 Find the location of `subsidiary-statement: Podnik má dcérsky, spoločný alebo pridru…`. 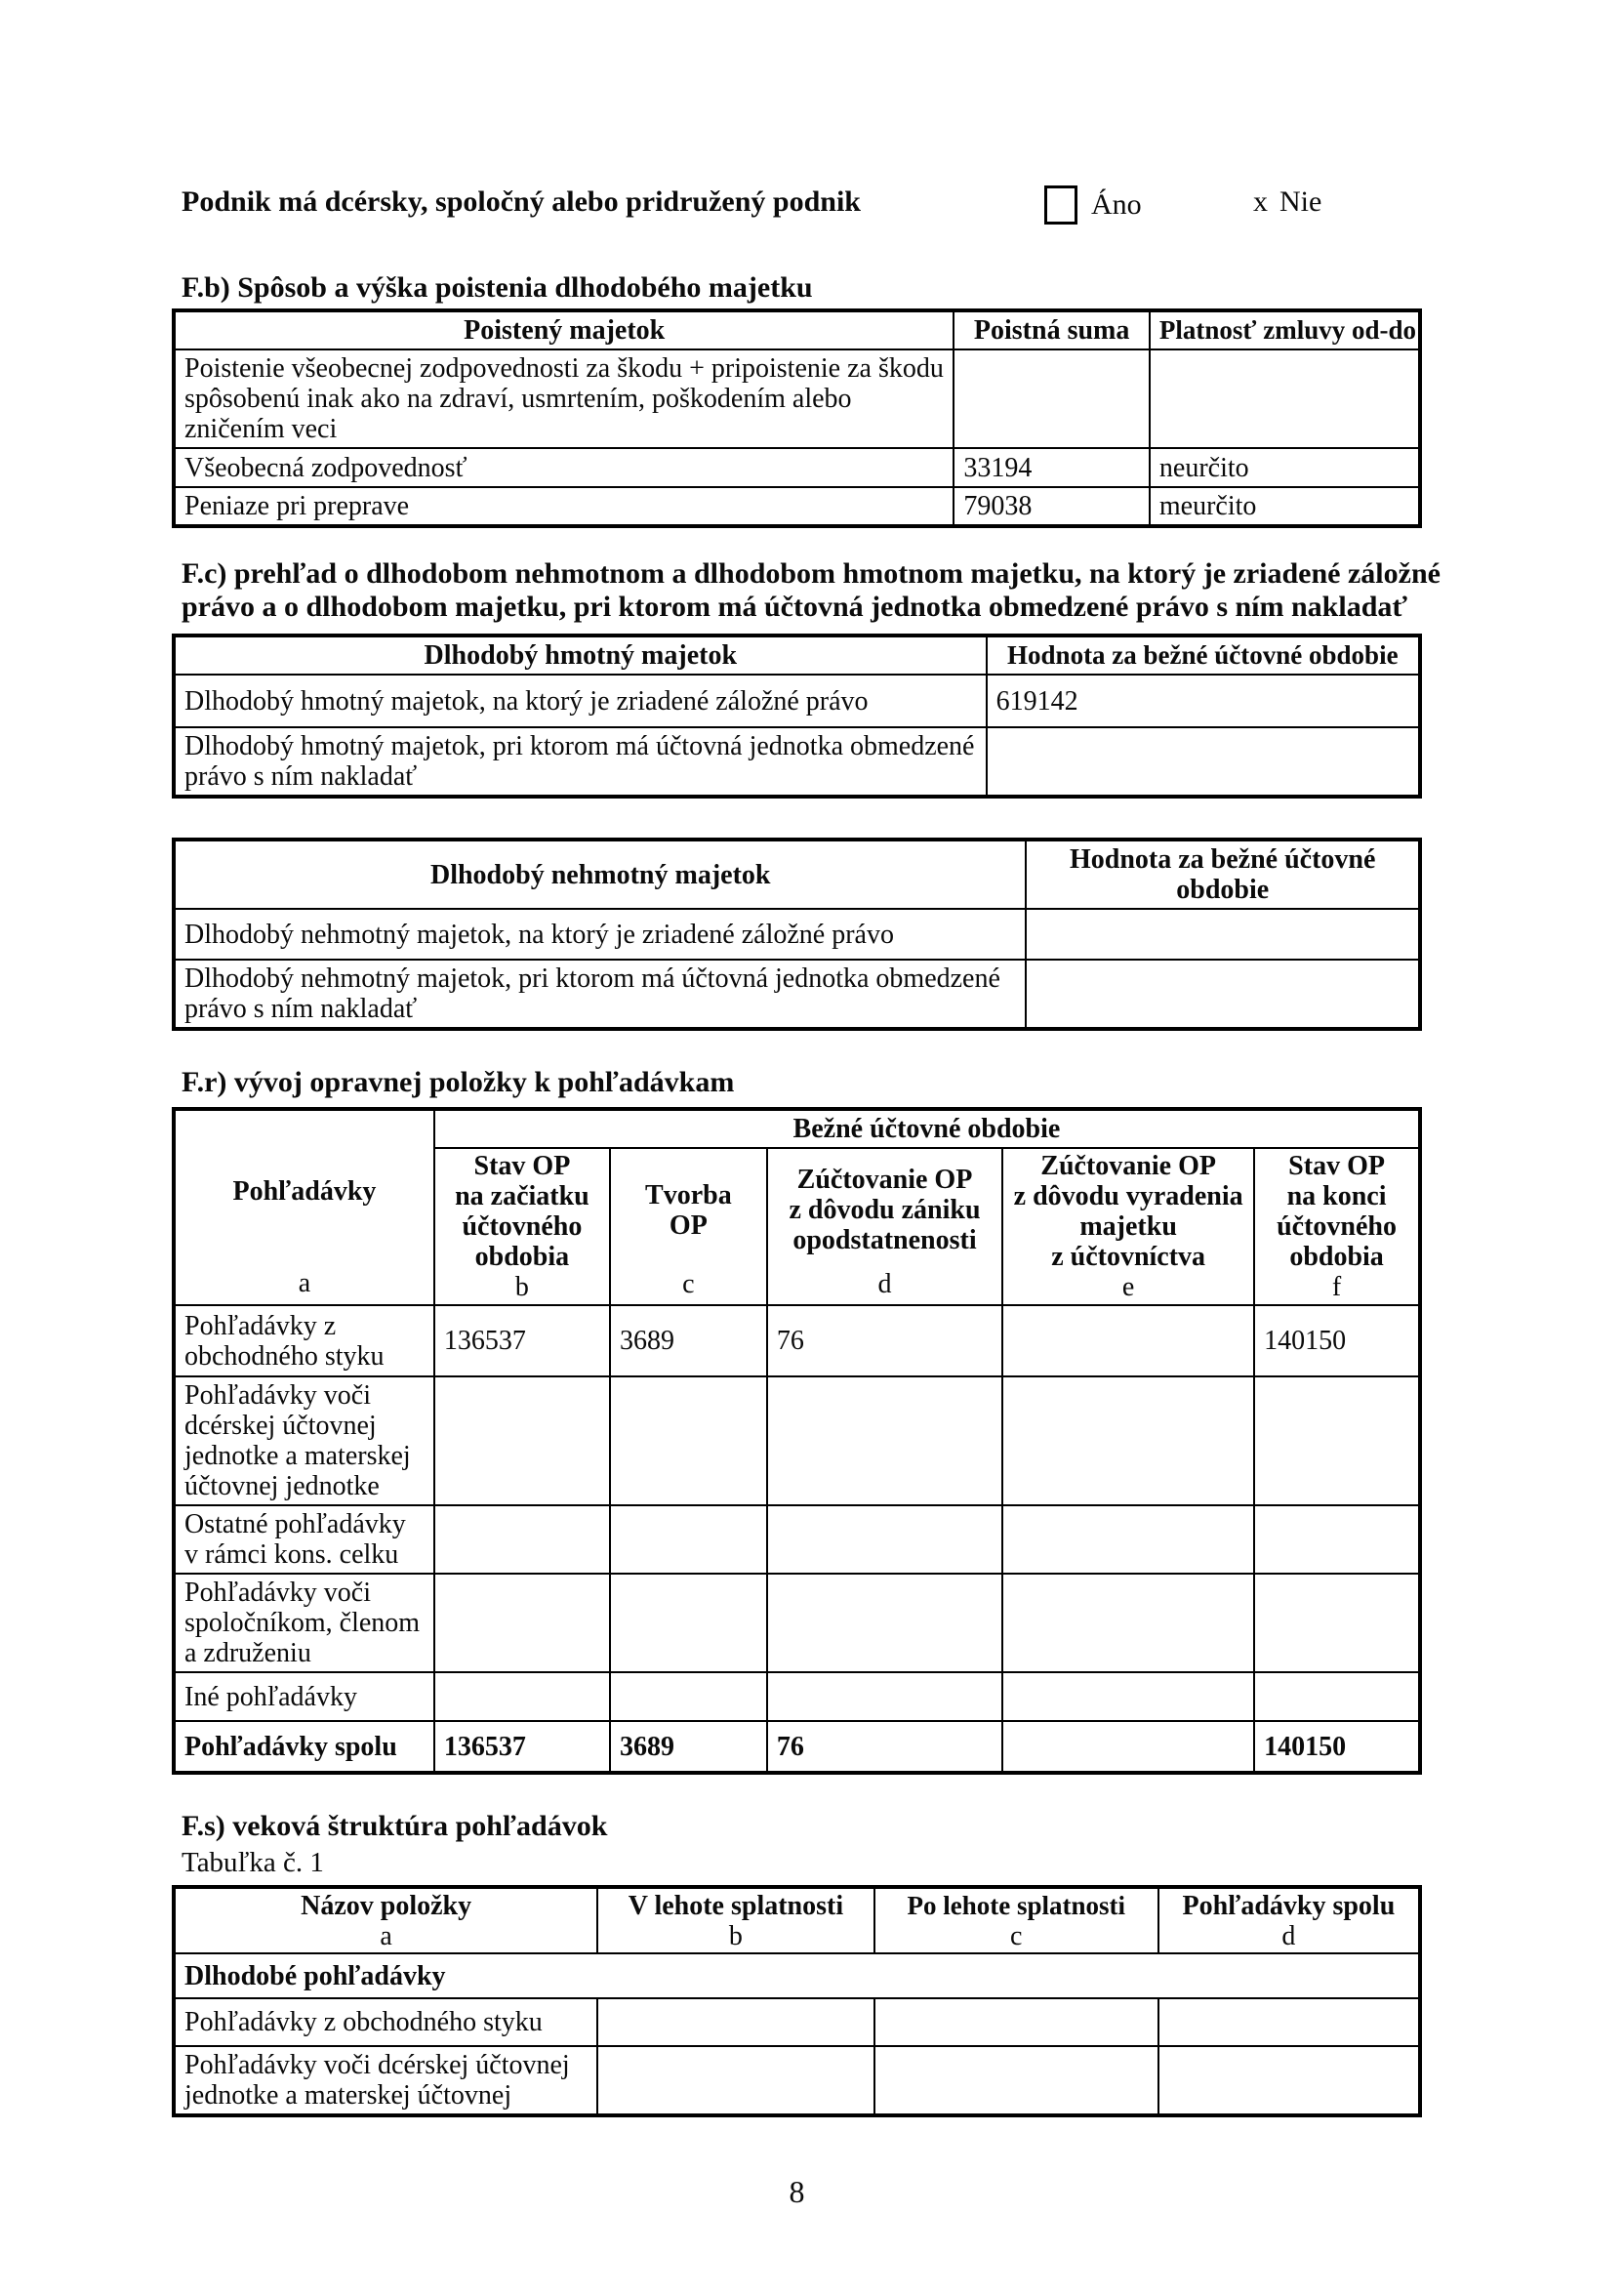

subsidiary-statement: Podnik má dcérsky, spoločný alebo pridru… is located at coordinates (522, 201).